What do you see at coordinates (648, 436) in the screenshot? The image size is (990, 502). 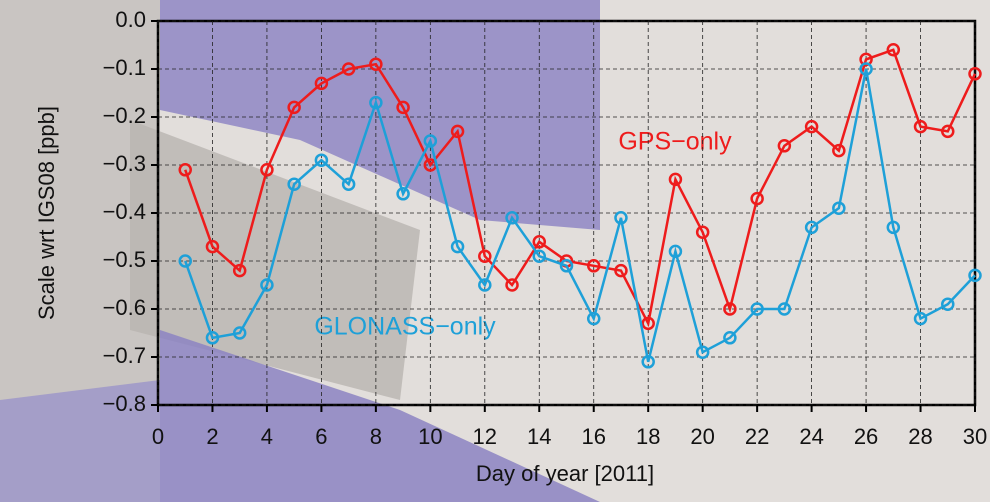 I see `x-tick-label: 18` at bounding box center [648, 436].